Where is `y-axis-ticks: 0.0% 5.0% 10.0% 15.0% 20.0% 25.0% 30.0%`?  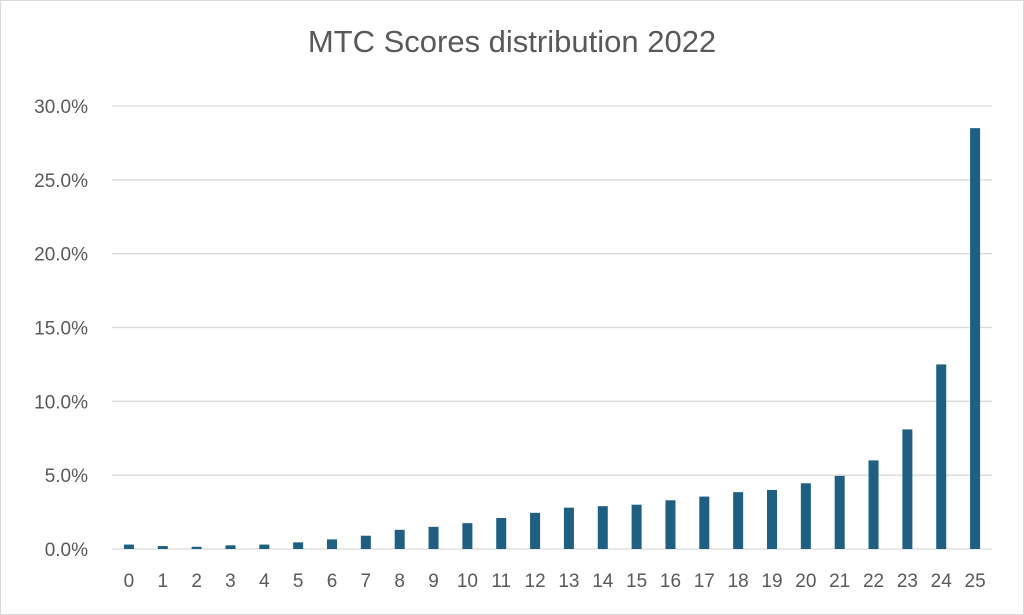 y-axis-ticks: 0.0% 5.0% 10.0% 15.0% 20.0% 25.0% 30.0% is located at coordinates (61, 329).